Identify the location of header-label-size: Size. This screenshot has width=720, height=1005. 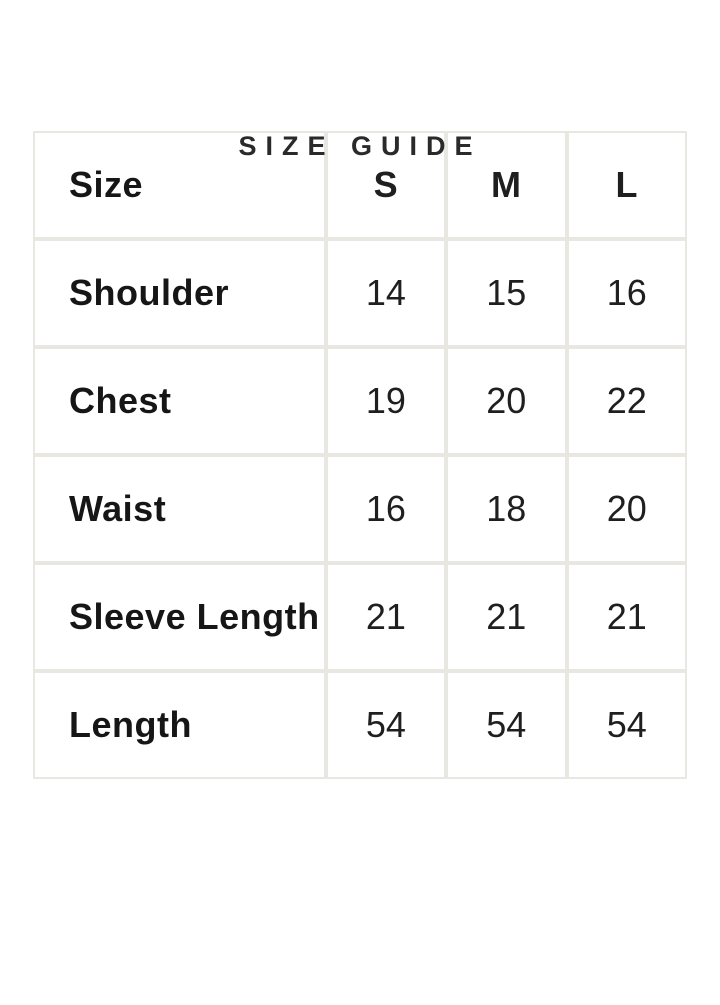
(179, 185).